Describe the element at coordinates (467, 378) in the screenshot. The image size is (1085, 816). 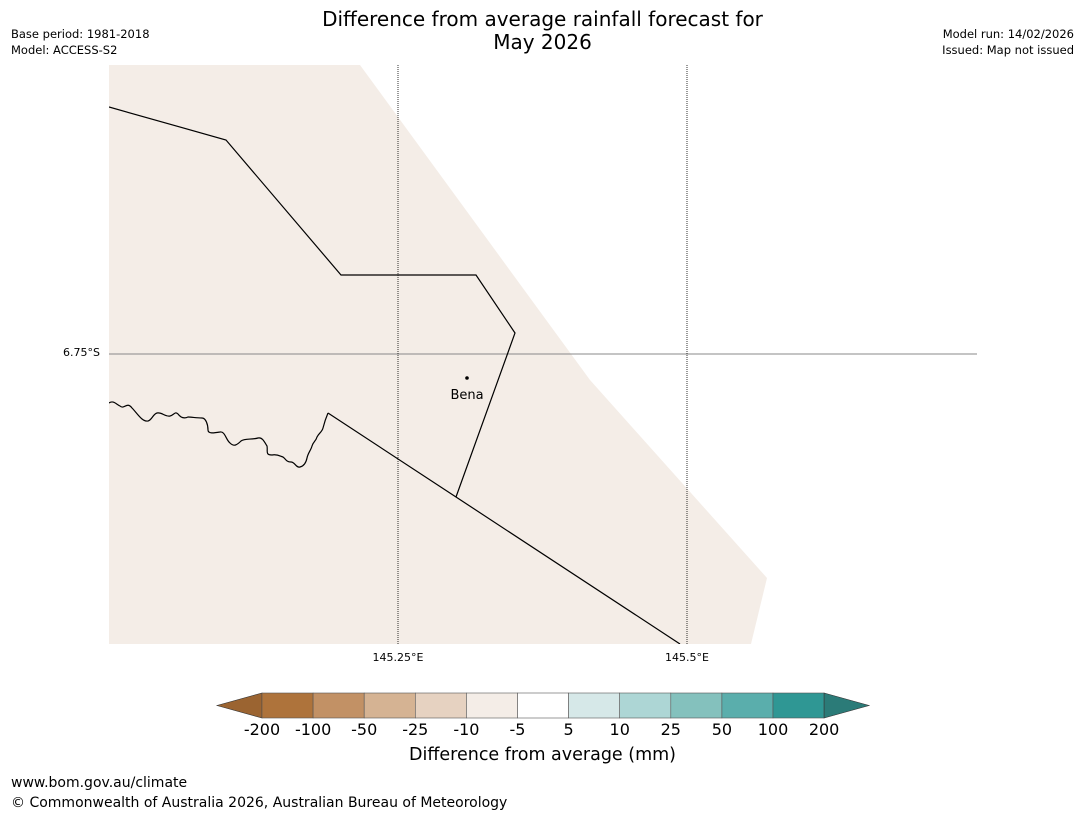
I see `bena-marker` at that location.